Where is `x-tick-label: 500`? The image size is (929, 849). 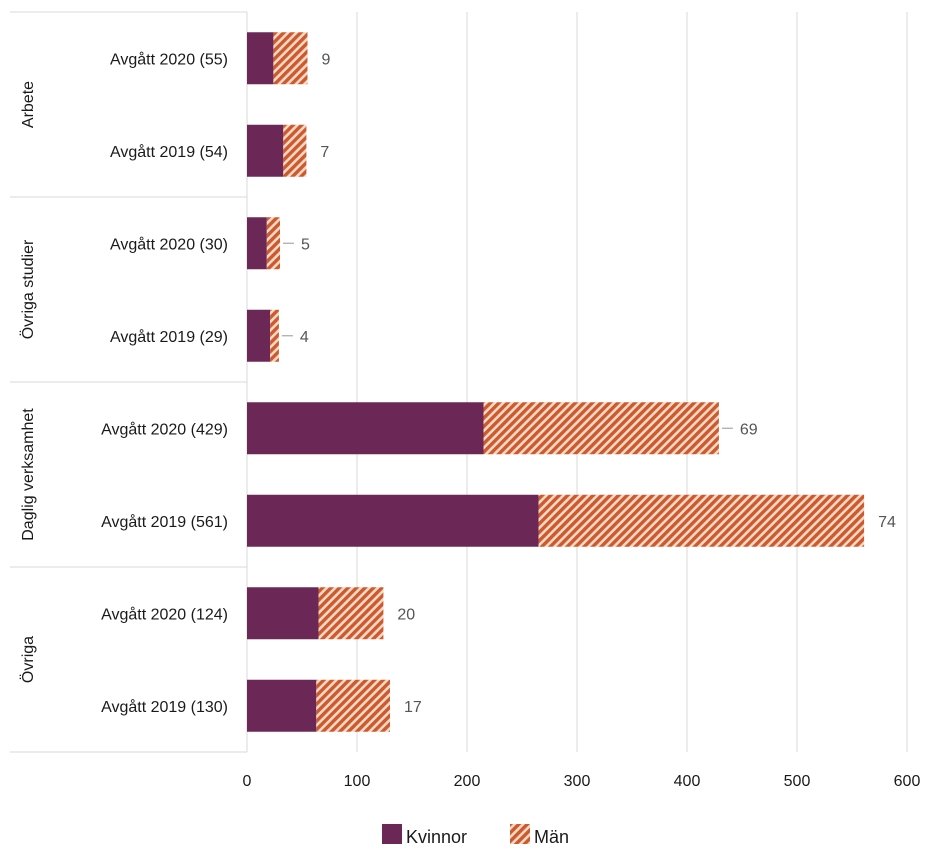 x-tick-label: 500 is located at coordinates (797, 781).